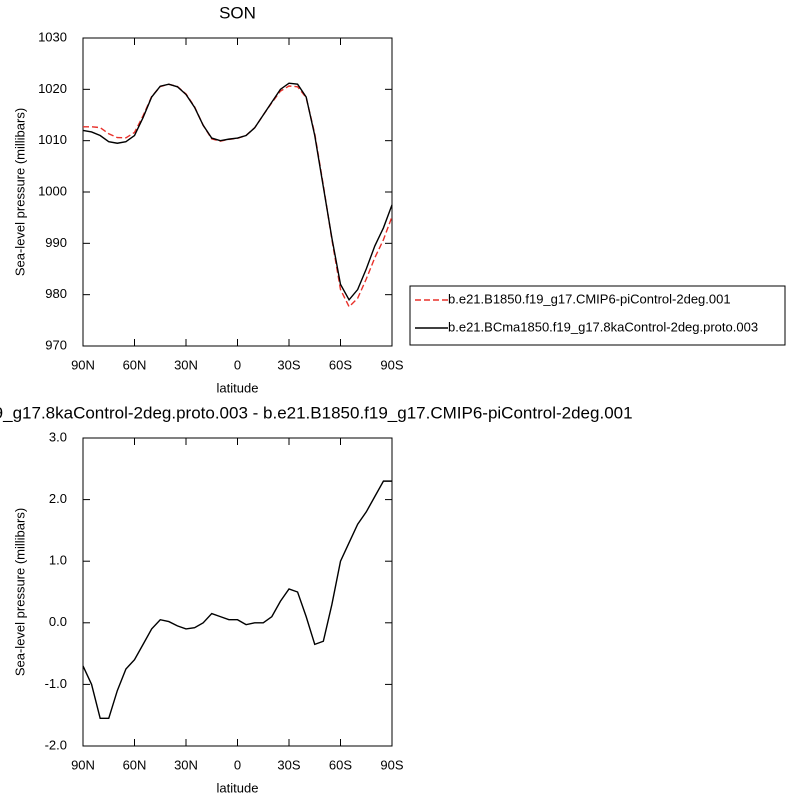 Image resolution: width=800 pixels, height=800 pixels. Describe the element at coordinates (52, 88) in the screenshot. I see `y-tick-label: 1020` at that location.